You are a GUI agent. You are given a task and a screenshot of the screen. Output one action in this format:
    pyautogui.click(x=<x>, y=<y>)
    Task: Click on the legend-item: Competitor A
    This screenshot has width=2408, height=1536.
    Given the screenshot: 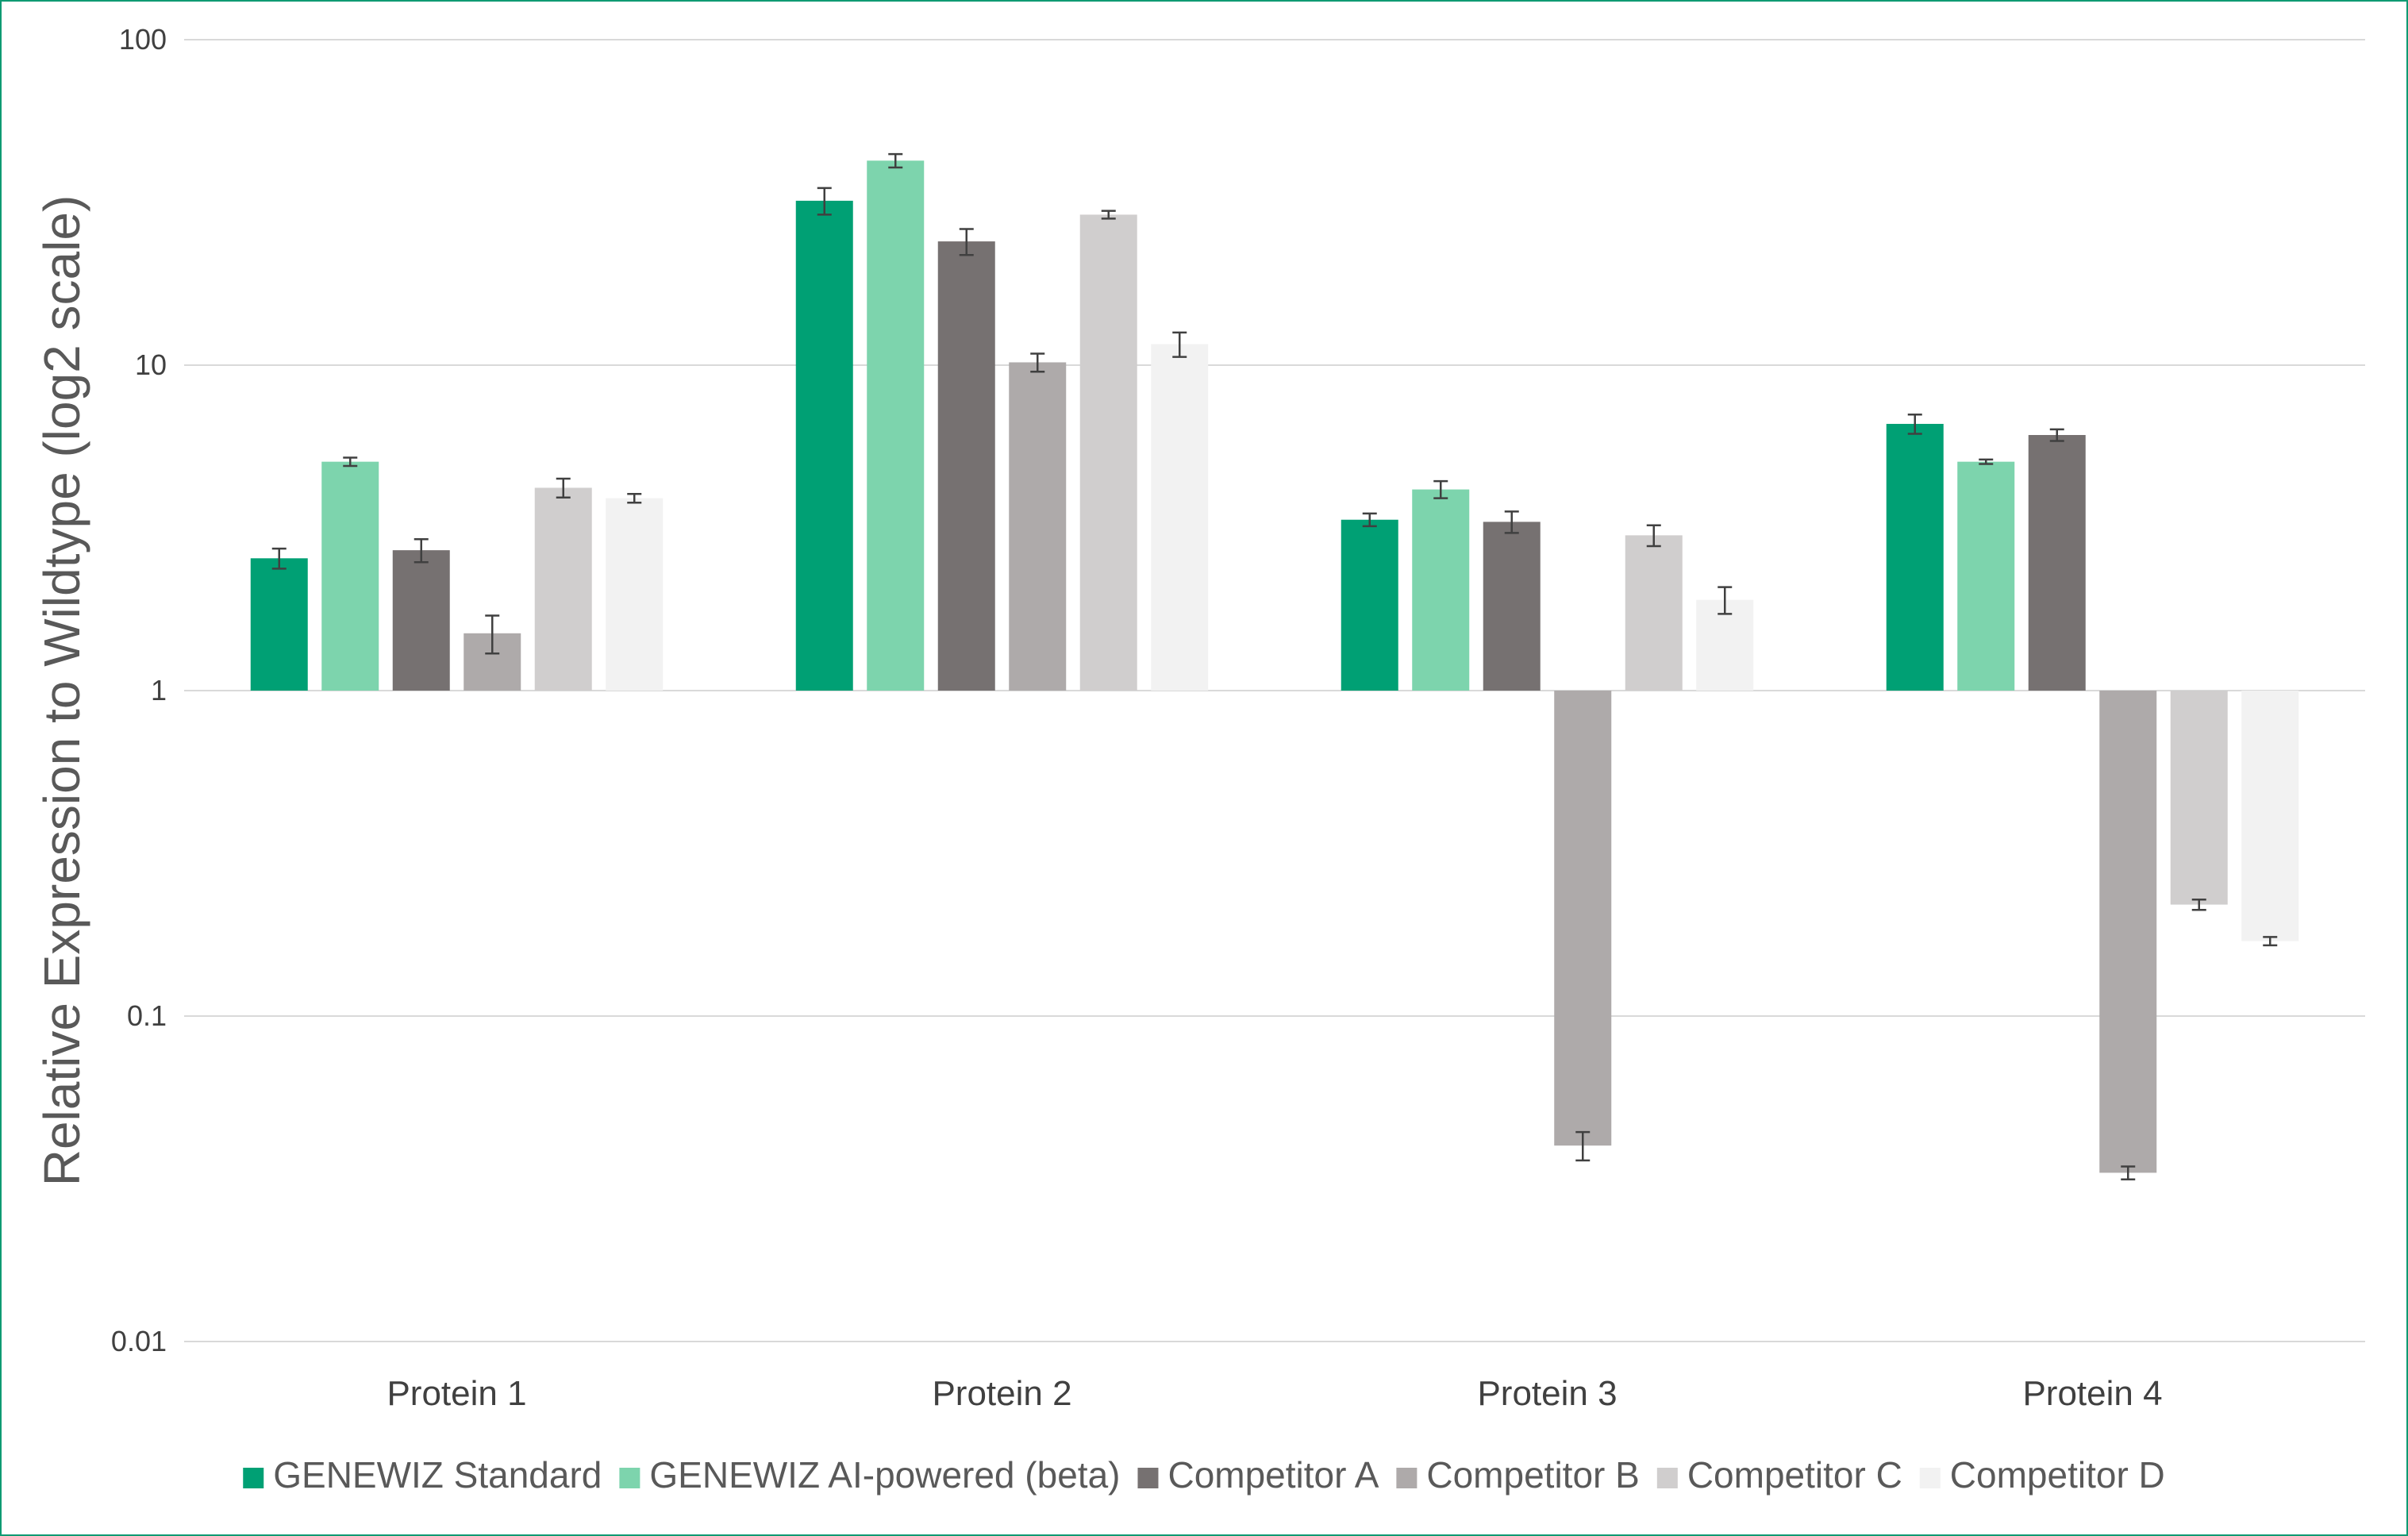 What is the action you would take?
    pyautogui.click(x=1258, y=1475)
    